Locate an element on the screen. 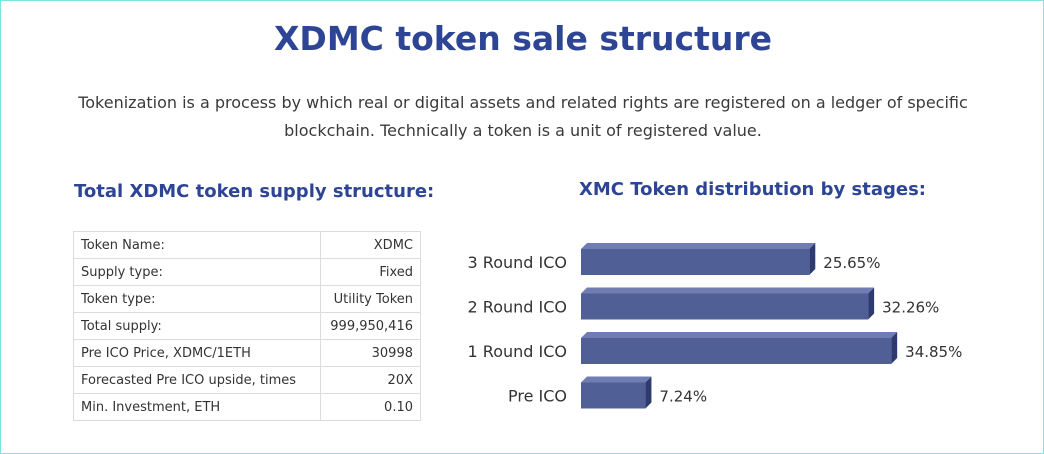 Image resolution: width=1044 pixels, height=454 pixels. table-row: Forecasted Pre ICO upside, times 20X is located at coordinates (247, 380).